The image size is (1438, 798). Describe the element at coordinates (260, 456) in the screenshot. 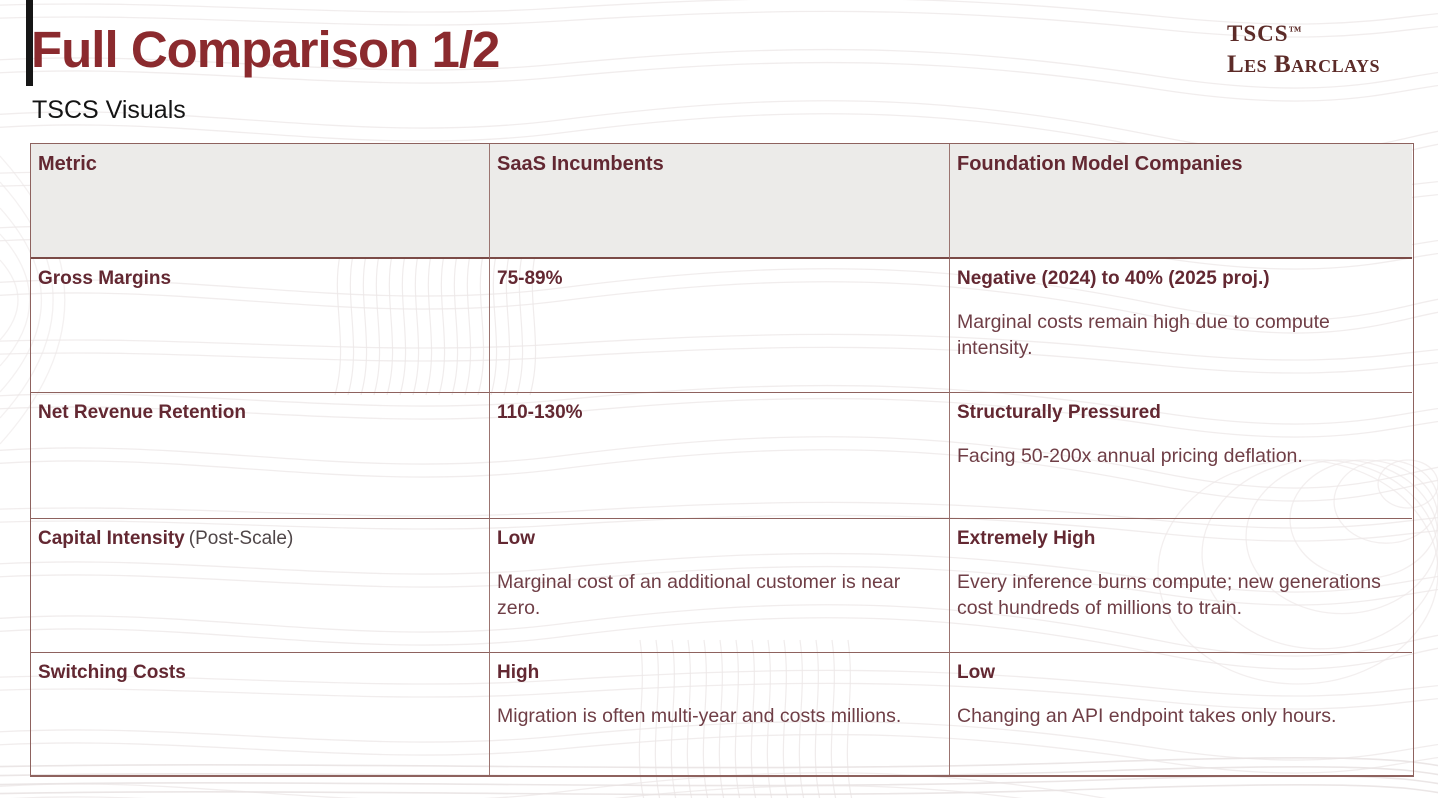

I see `metric-cell: Net Revenue Retention` at that location.